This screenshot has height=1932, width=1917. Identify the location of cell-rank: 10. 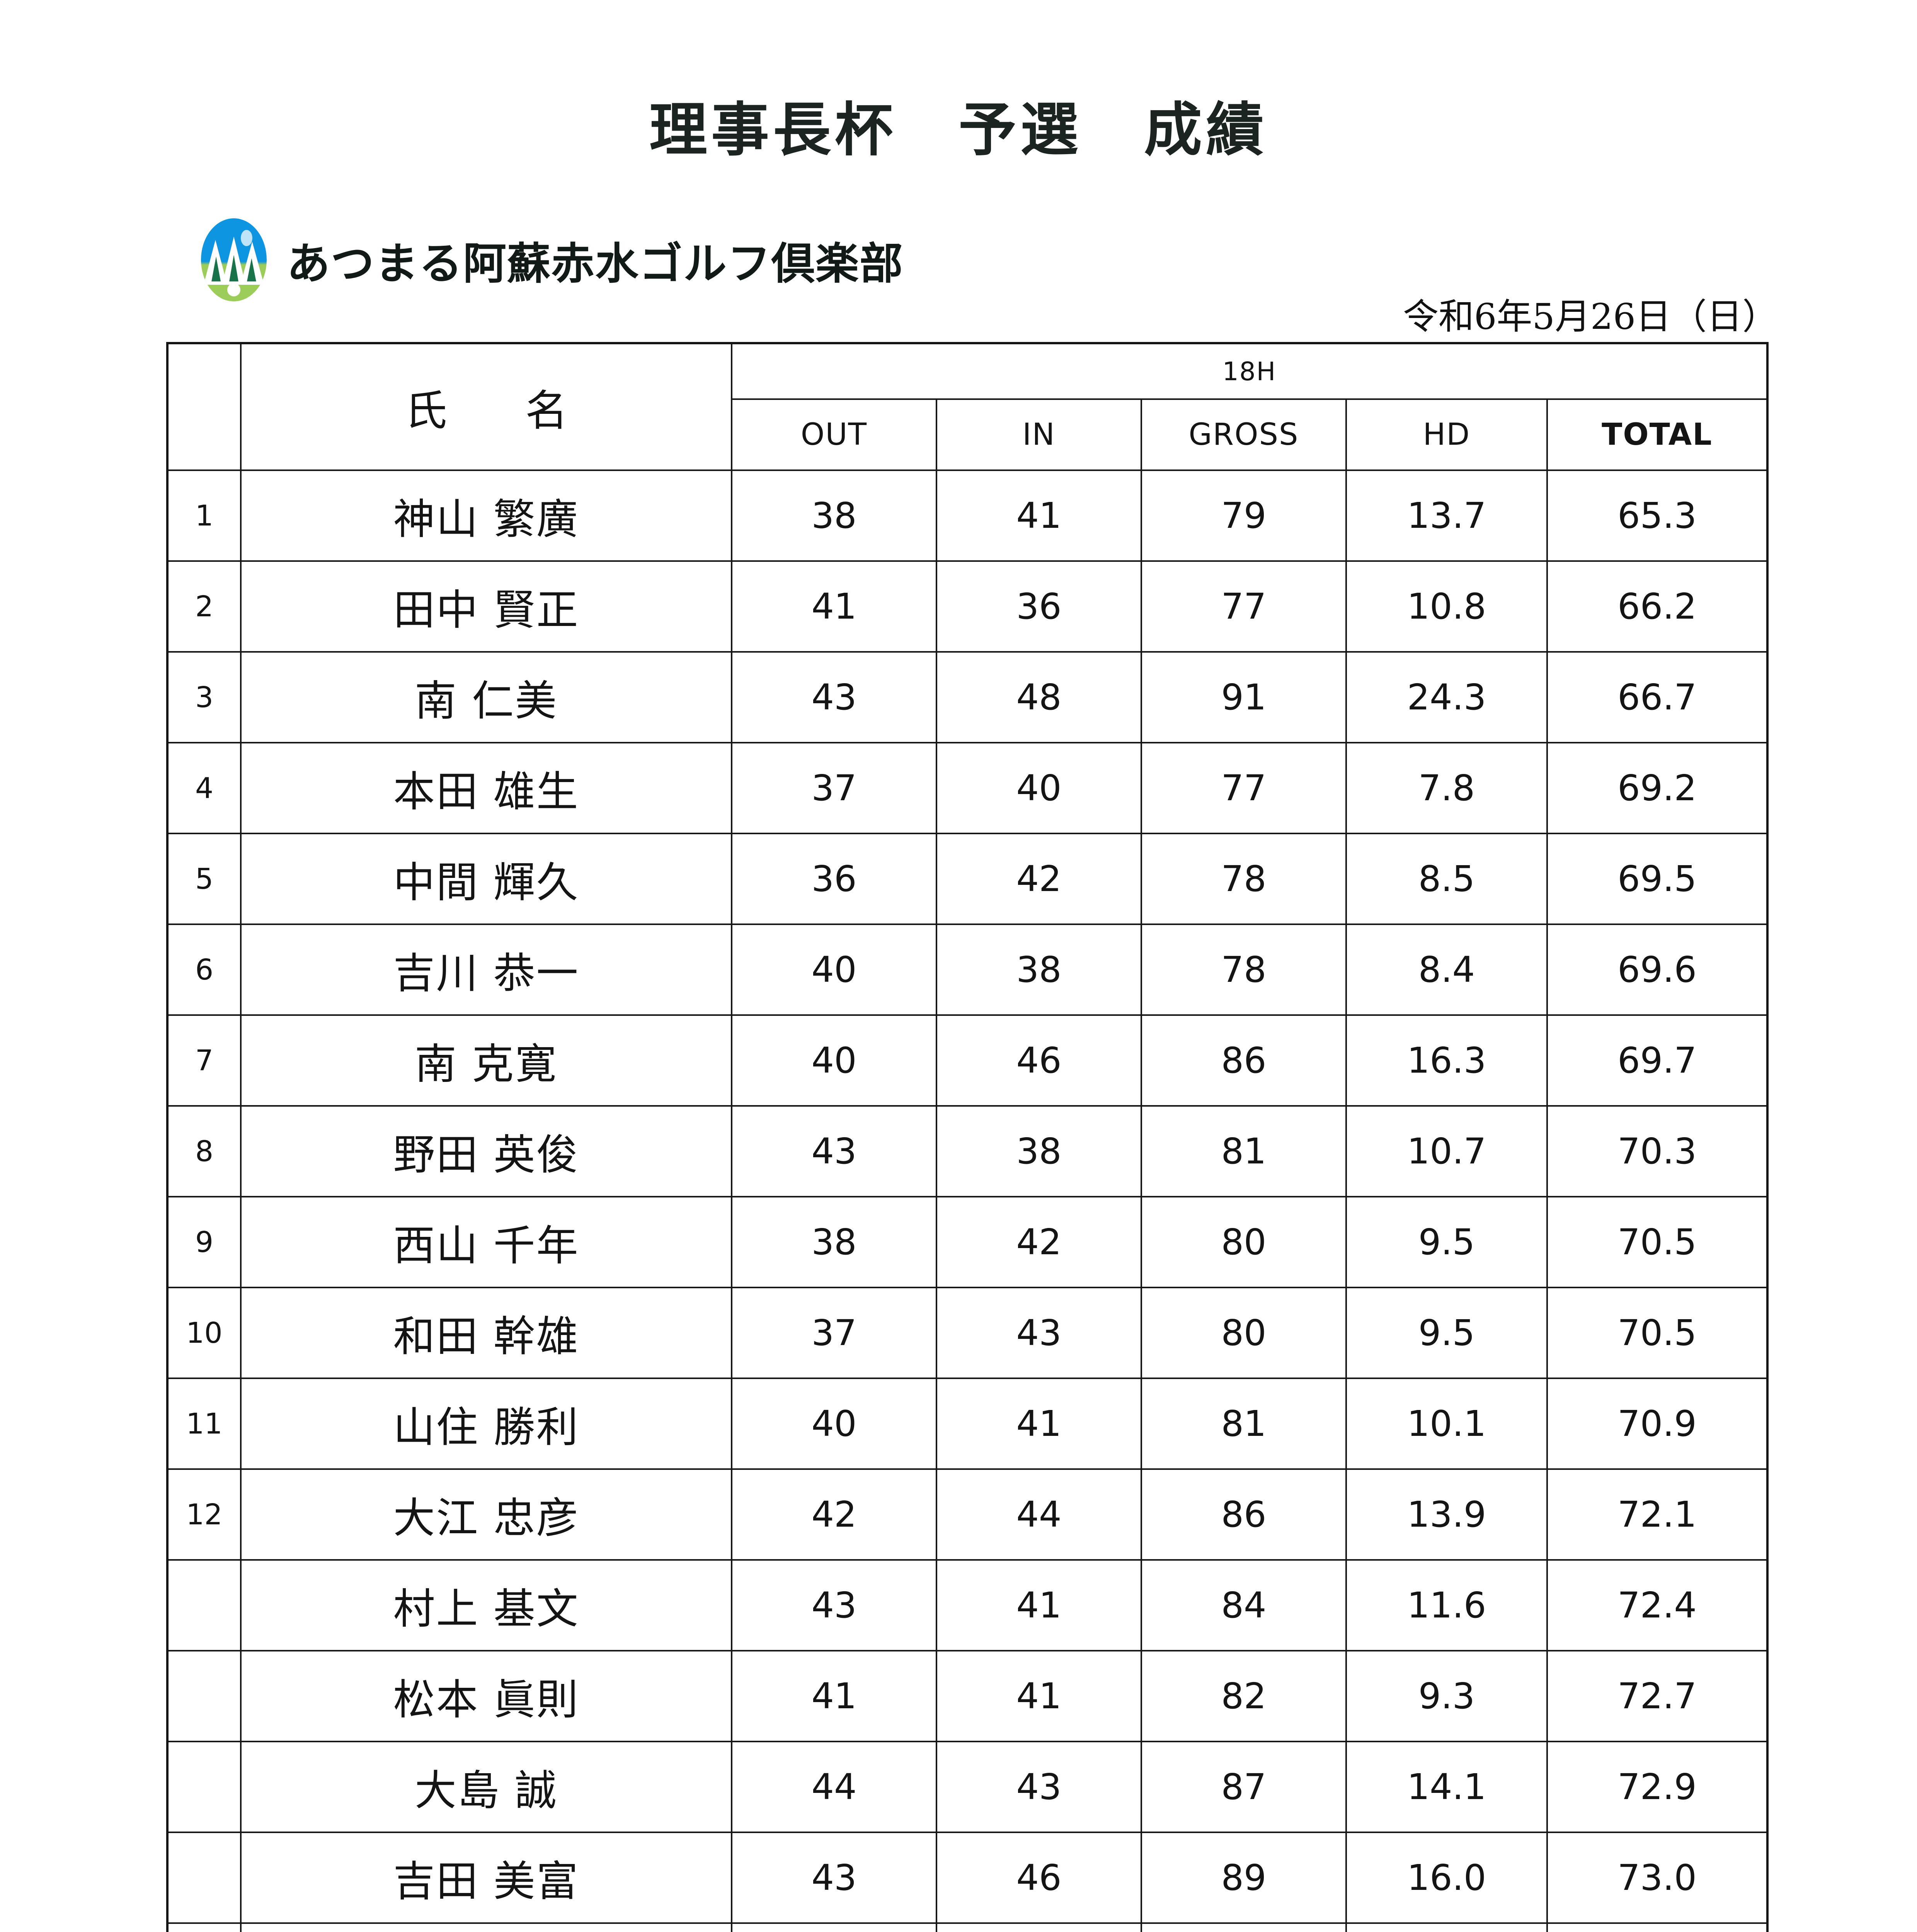
(204, 1333).